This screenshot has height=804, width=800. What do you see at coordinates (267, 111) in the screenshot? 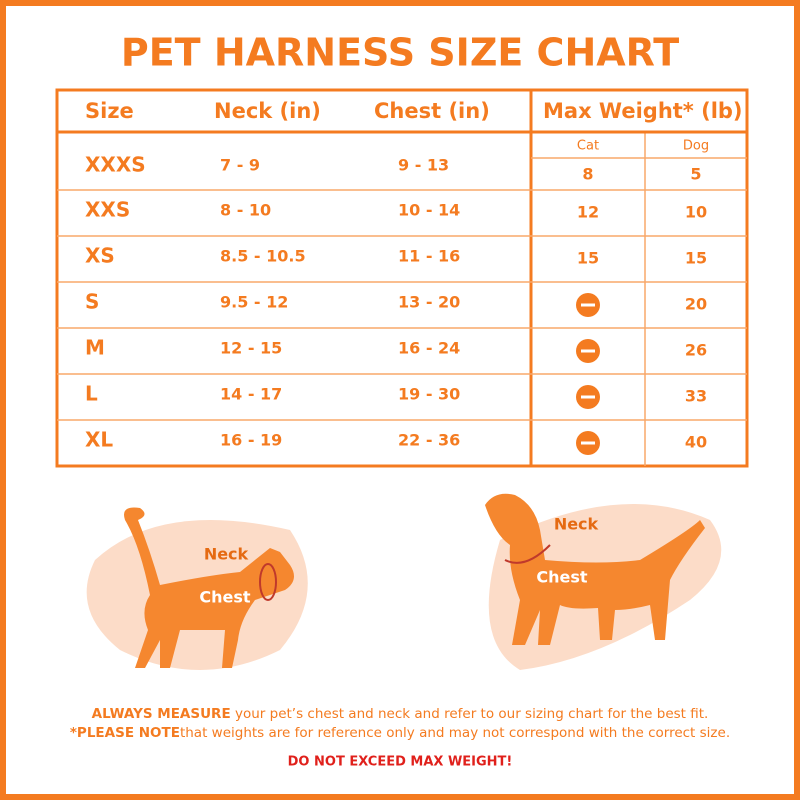
I see `column-header: Neck (in)` at bounding box center [267, 111].